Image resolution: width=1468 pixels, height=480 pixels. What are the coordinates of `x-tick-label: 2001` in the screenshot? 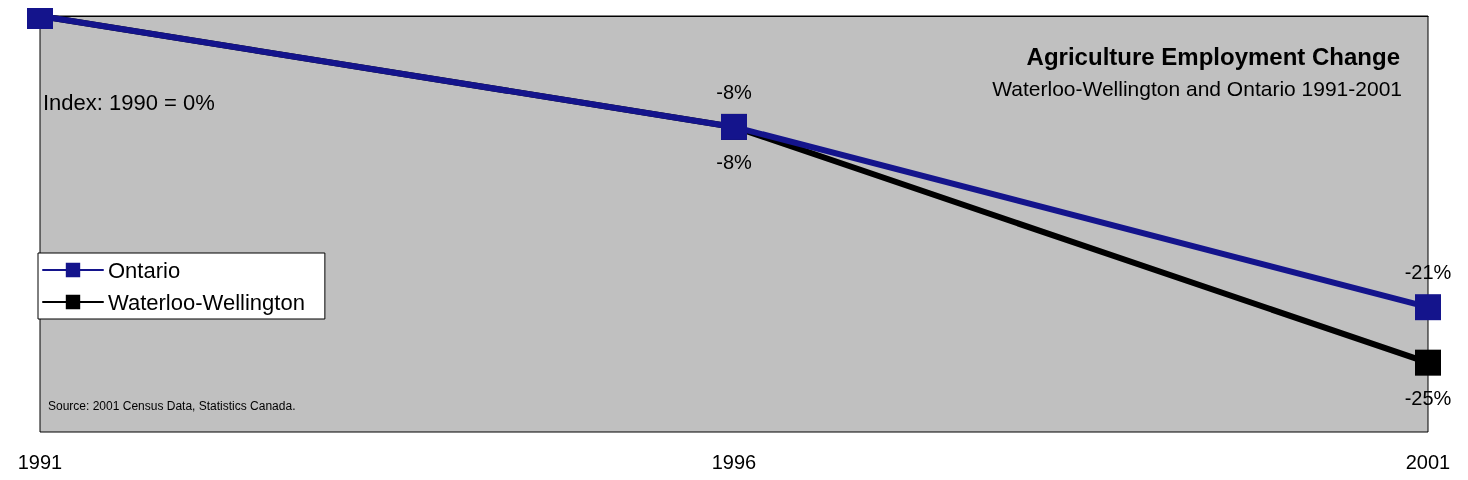 It's located at (1428, 462).